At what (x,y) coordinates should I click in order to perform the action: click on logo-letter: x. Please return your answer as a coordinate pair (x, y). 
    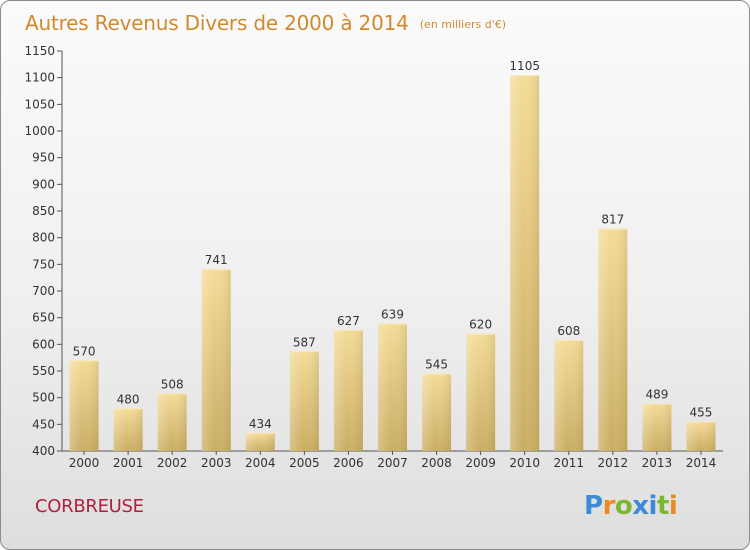
    Looking at the image, I should click on (640, 506).